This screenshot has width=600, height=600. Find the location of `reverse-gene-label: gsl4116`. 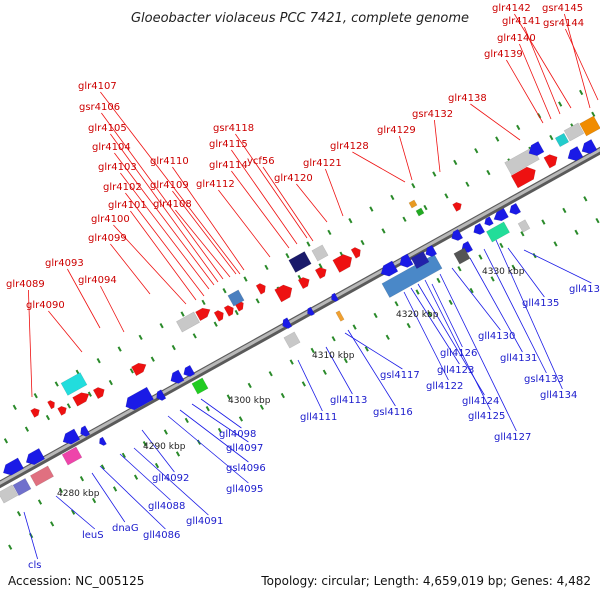

reverse-gene-label: gsl4116 is located at coordinates (393, 412).